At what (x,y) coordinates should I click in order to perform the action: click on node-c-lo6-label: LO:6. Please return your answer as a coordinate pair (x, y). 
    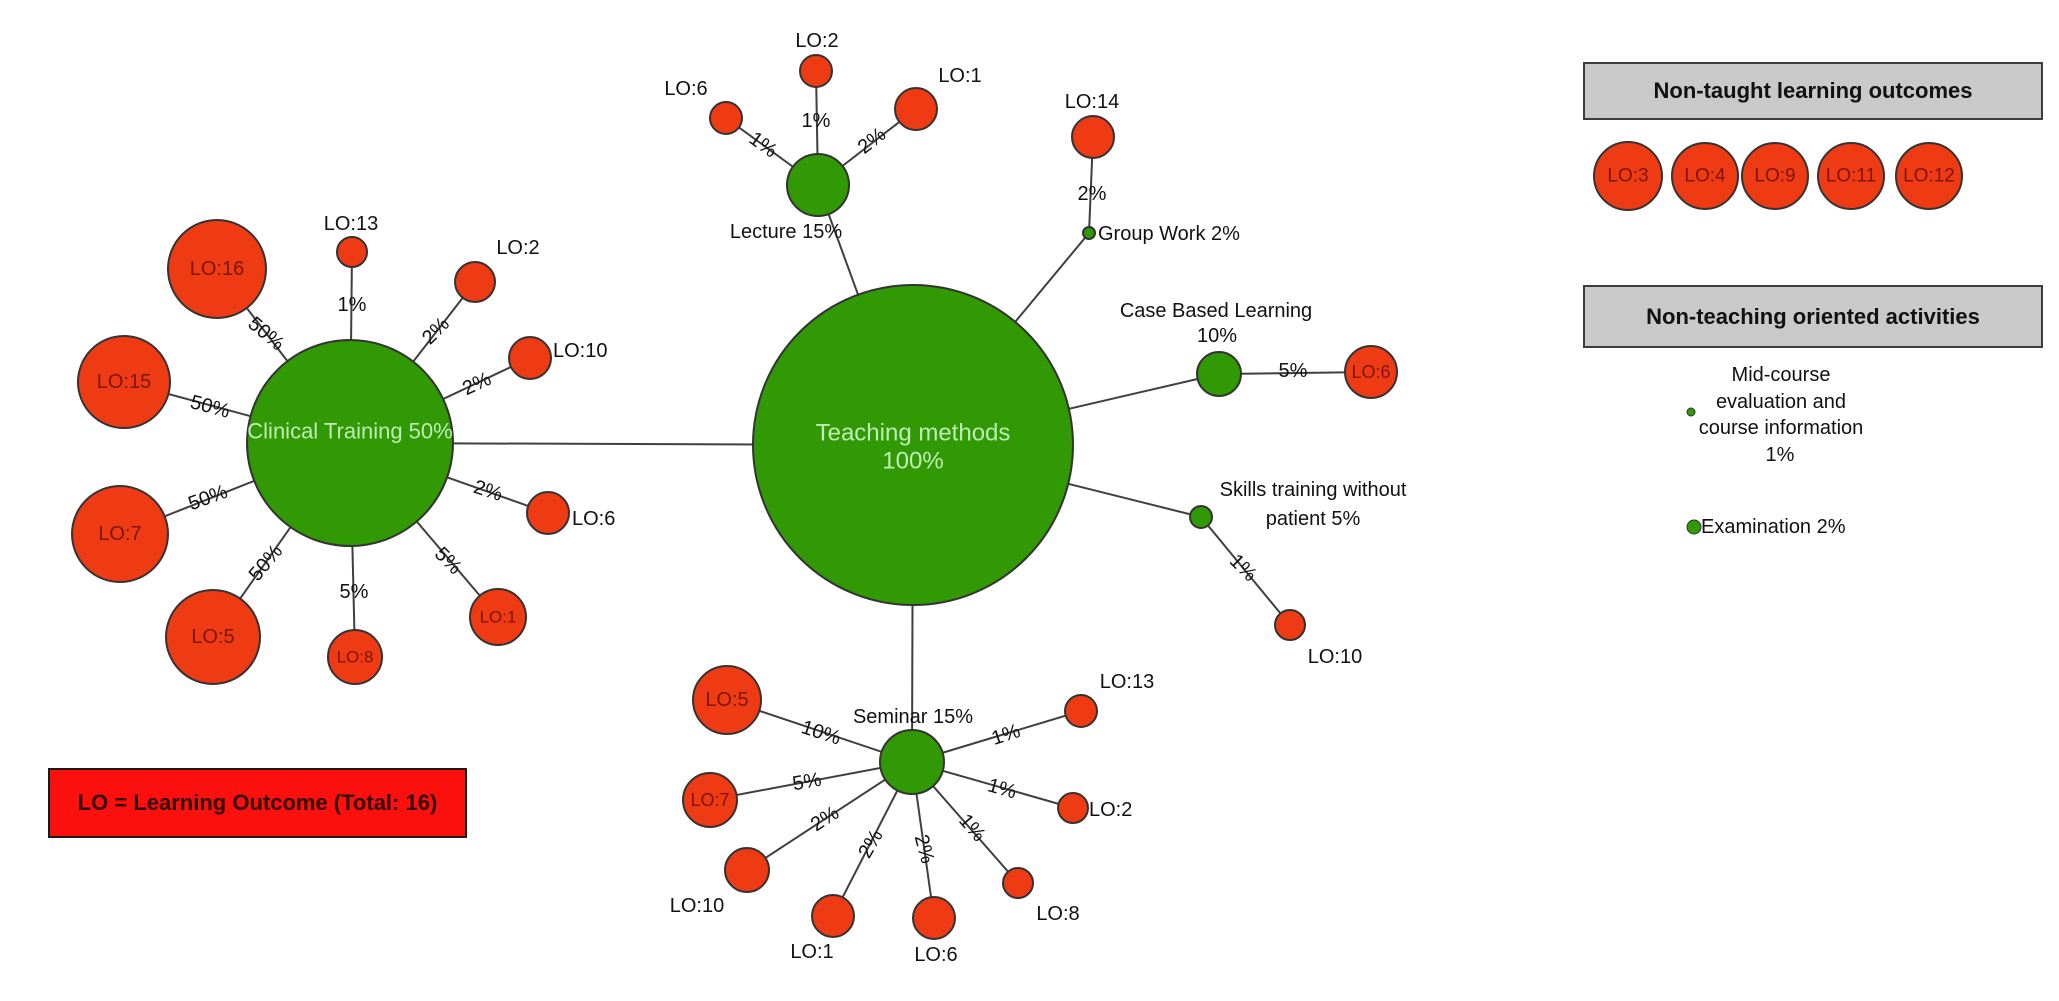
    Looking at the image, I should click on (593, 519).